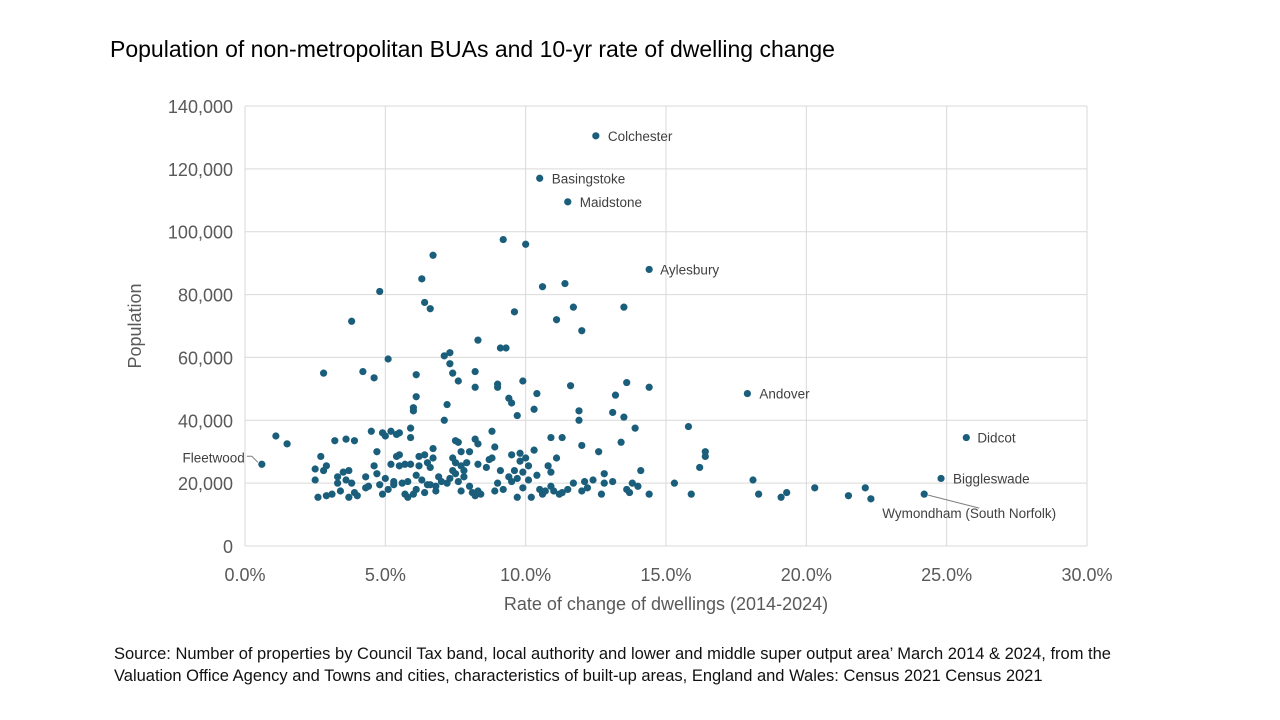 The image size is (1280, 720). What do you see at coordinates (996, 438) in the screenshot?
I see `point-label: Didcot` at bounding box center [996, 438].